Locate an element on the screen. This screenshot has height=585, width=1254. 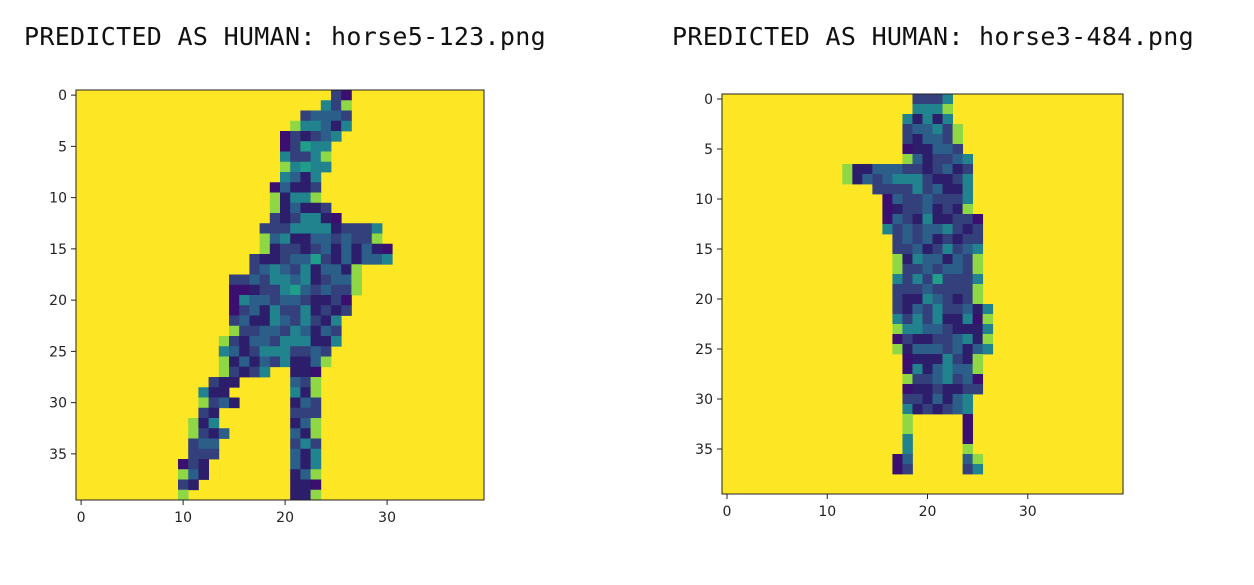
panel-title-left: PREDICTED AS HUMAN: horse5-123.png is located at coordinates (285, 36).